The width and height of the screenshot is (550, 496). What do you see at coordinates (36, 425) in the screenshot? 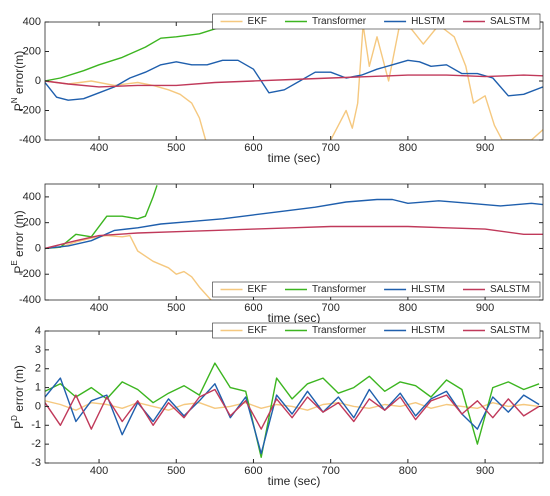
I see `y-tick-label: -1` at bounding box center [36, 425].